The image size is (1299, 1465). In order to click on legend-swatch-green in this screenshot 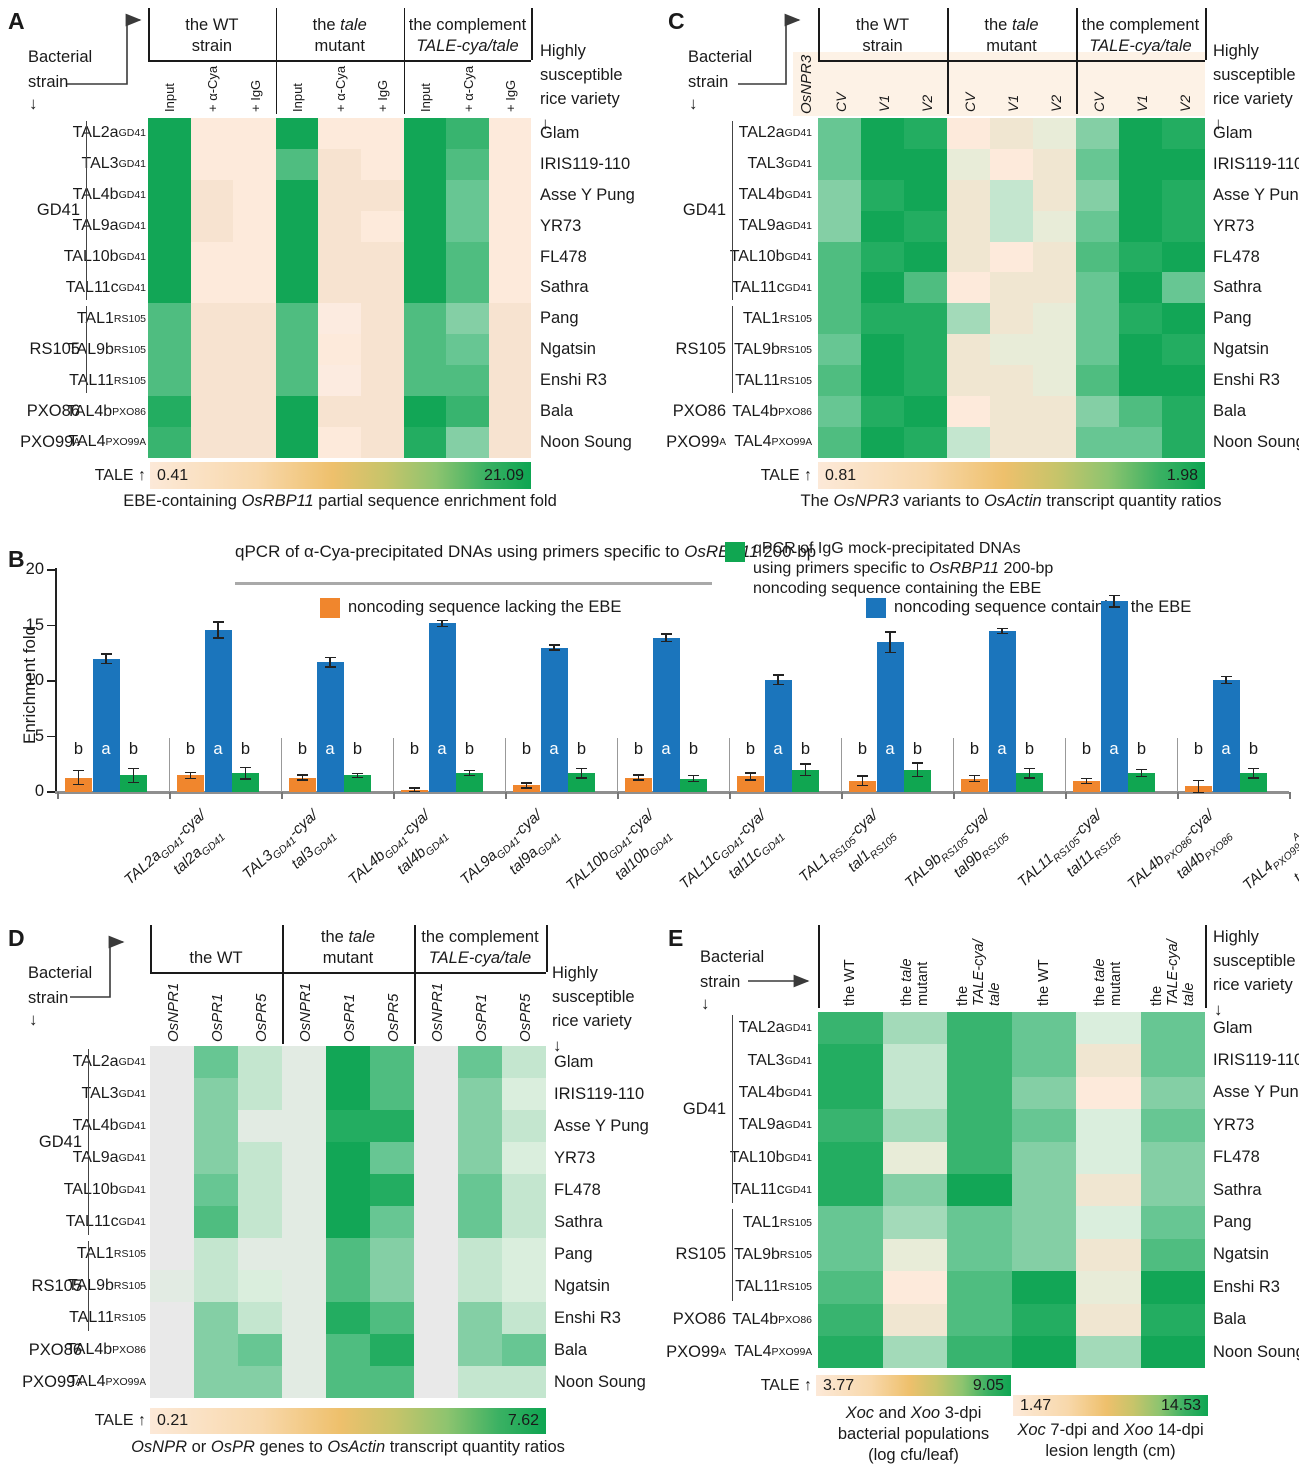, I will do `click(735, 552)`.